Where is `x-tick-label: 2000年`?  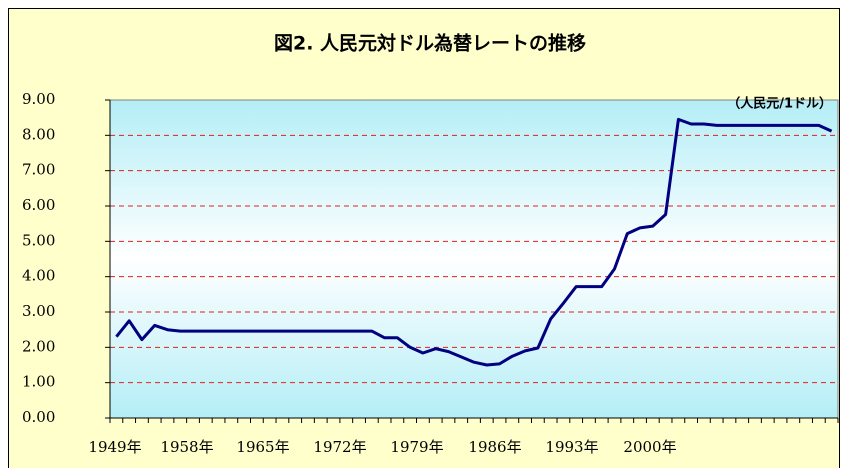 x-tick-label: 2000年 is located at coordinates (649, 447).